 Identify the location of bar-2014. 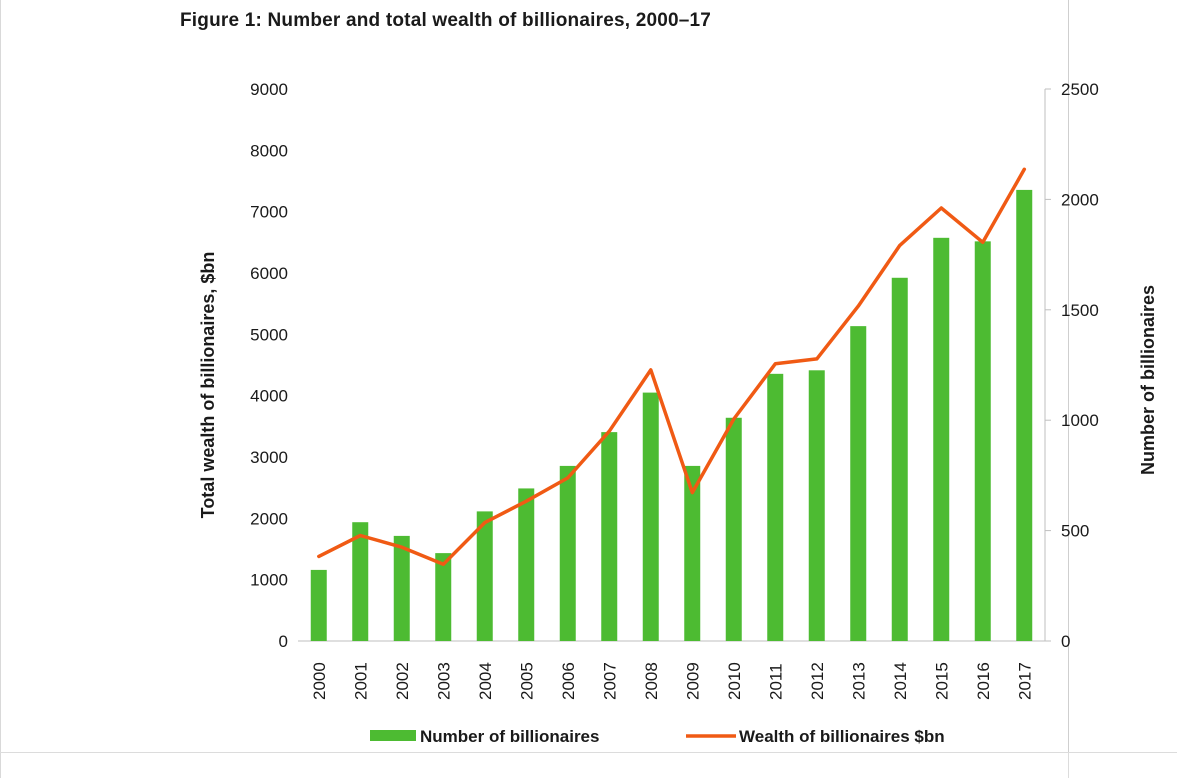
(899, 459).